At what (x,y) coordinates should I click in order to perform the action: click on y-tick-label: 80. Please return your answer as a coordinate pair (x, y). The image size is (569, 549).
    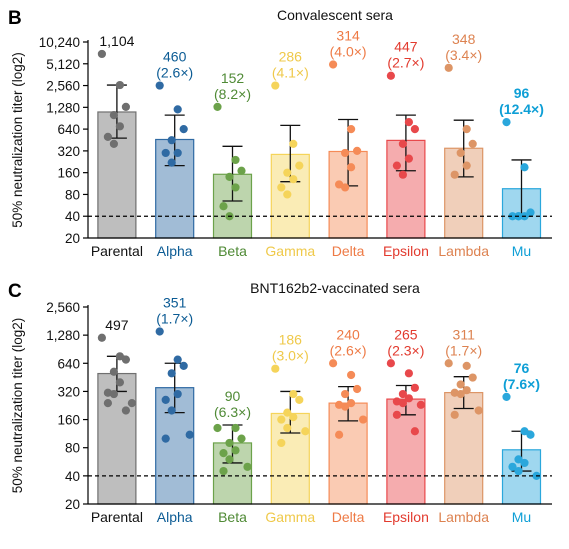
    Looking at the image, I should click on (72, 194).